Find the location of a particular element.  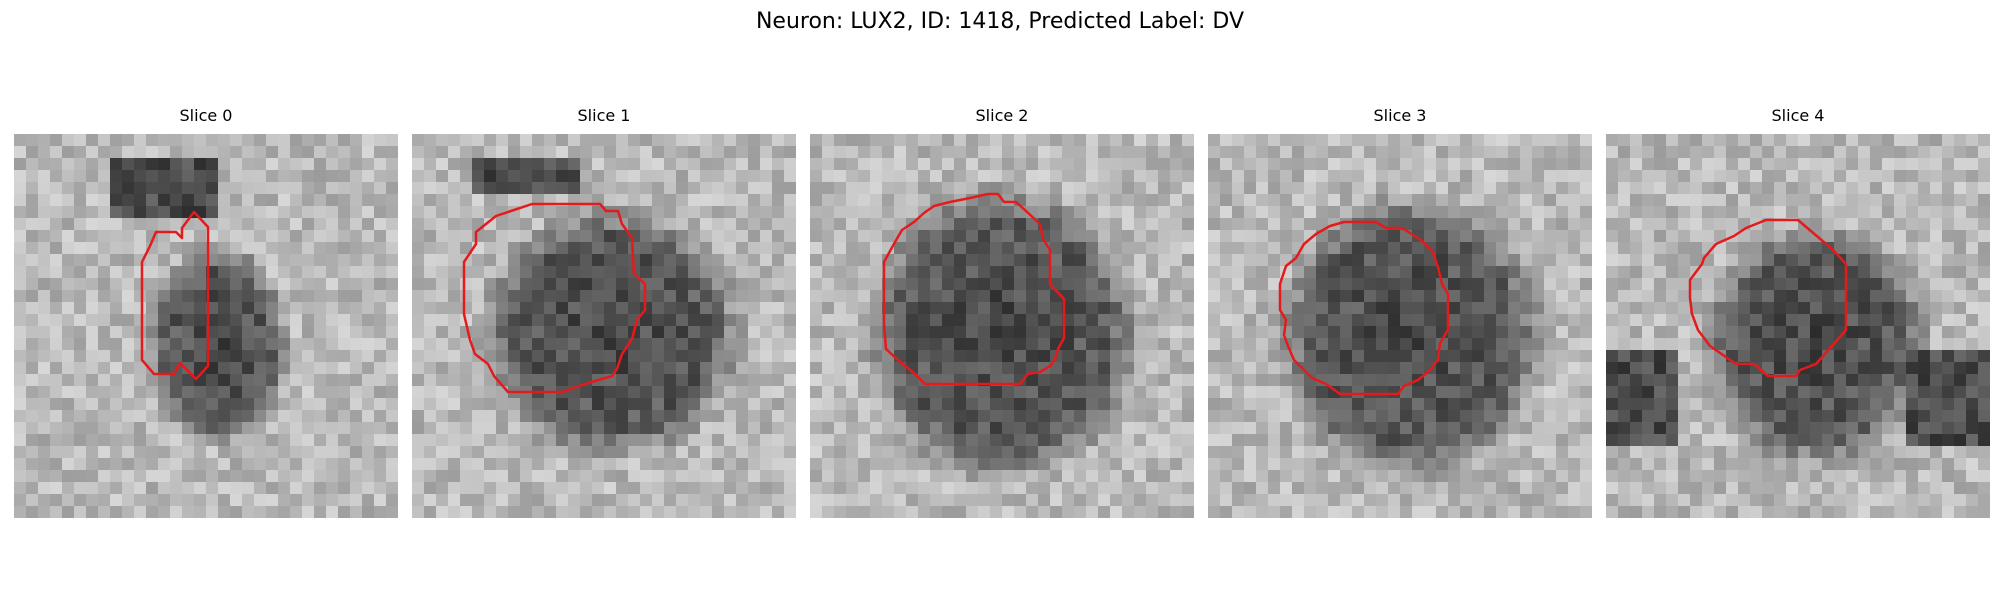

slice-title-1: Slice 1 is located at coordinates (604, 115).